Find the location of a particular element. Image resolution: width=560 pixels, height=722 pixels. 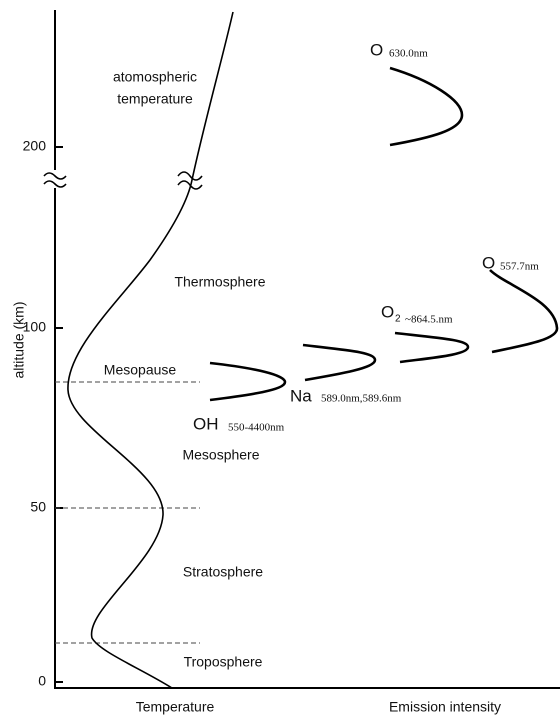

wavelength: 550-4400nm is located at coordinates (256, 428).